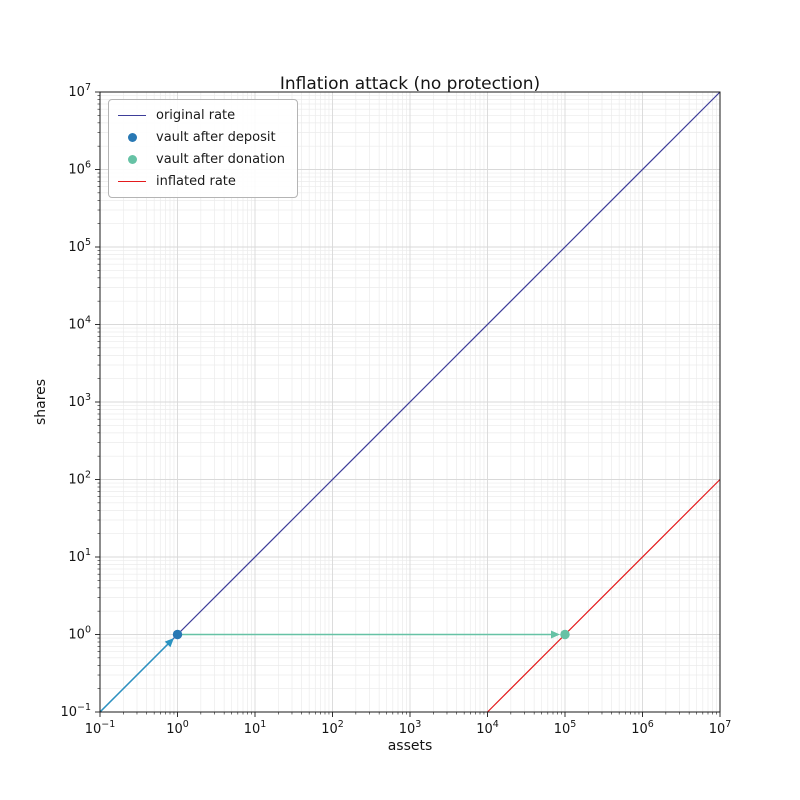  What do you see at coordinates (196, 115) in the screenshot?
I see `legend-label: original rate` at bounding box center [196, 115].